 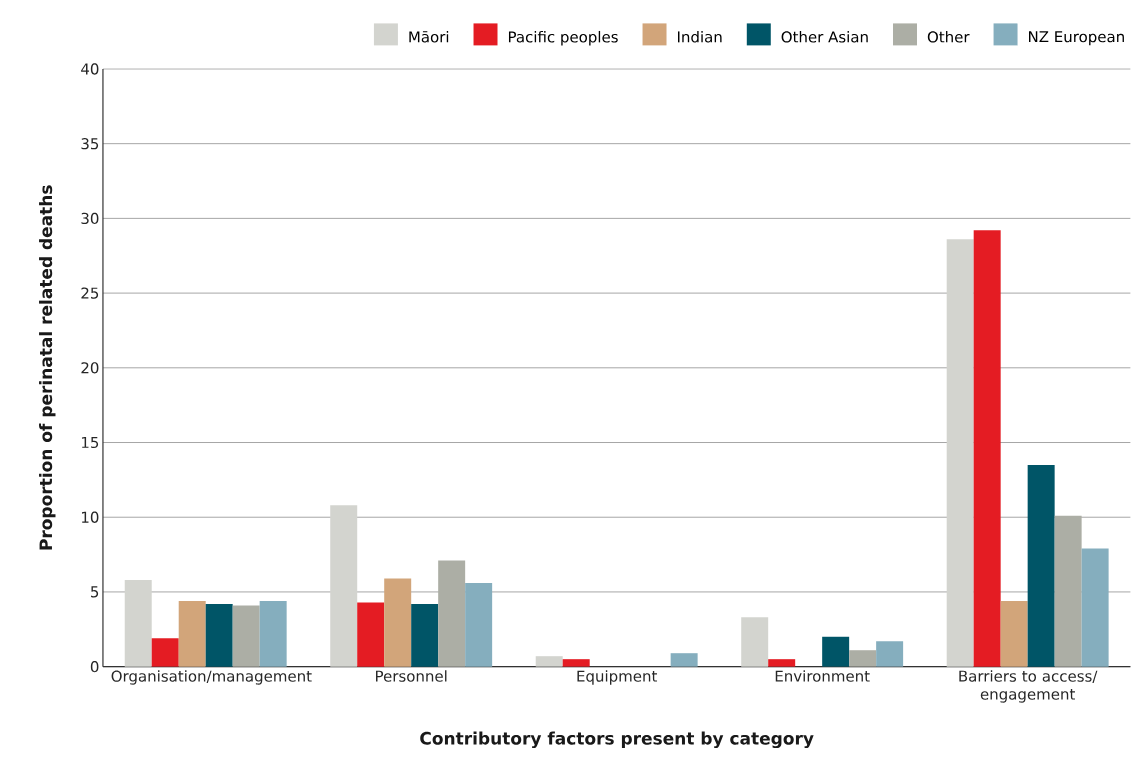 What do you see at coordinates (699, 37) in the screenshot?
I see `legend-label: Indian` at bounding box center [699, 37].